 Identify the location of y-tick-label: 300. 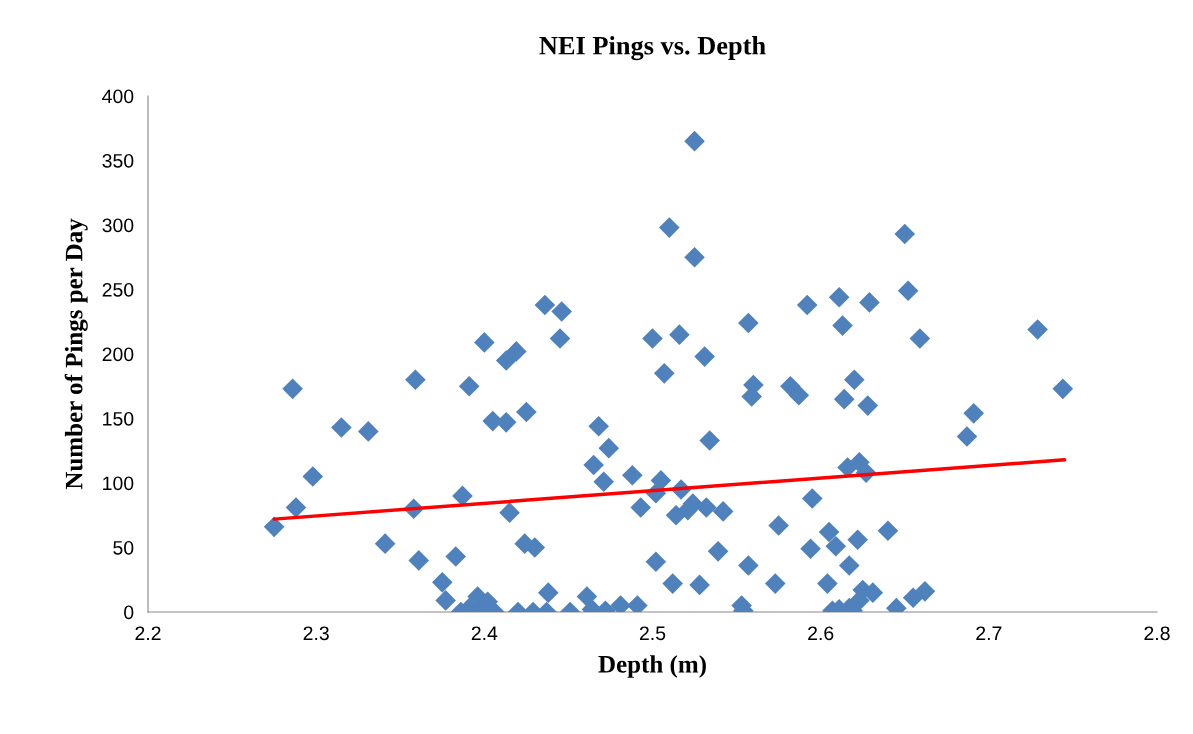
(118, 225).